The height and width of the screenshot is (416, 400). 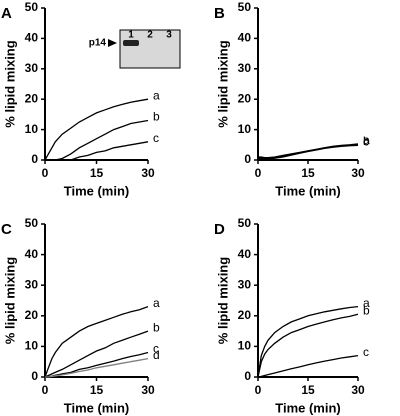 I want to click on inset-gel, so click(x=150, y=49).